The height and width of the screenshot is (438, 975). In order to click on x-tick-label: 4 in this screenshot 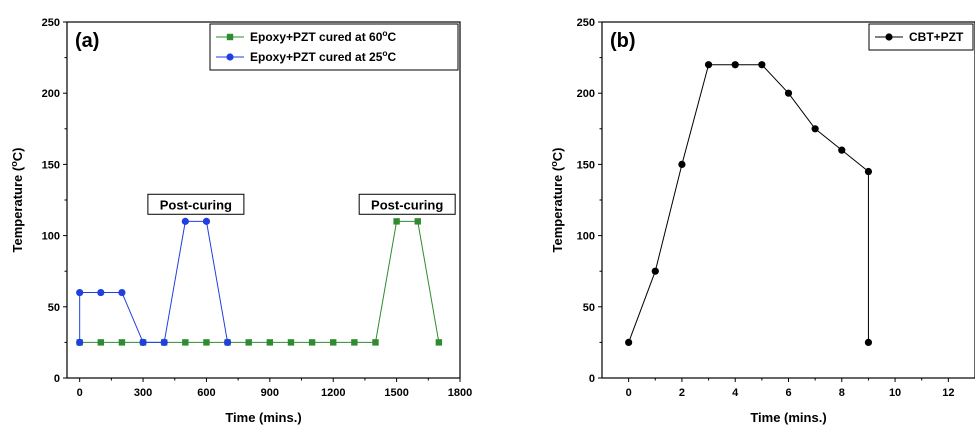, I will do `click(735, 393)`.